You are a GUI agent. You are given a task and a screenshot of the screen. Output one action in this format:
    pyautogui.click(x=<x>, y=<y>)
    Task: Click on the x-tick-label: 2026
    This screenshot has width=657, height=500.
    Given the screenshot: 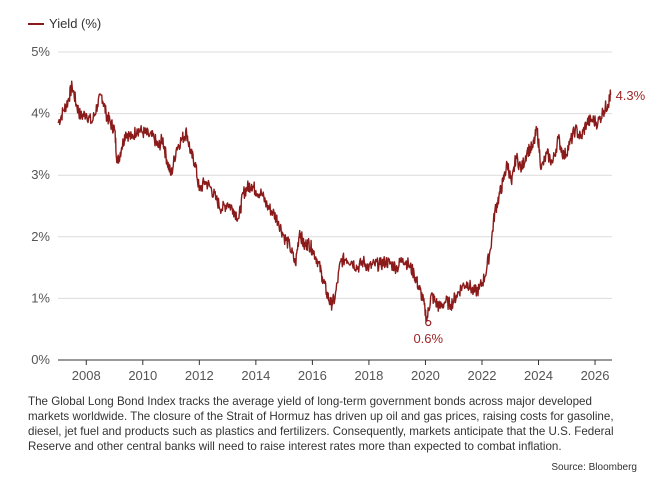 What is the action you would take?
    pyautogui.click(x=595, y=375)
    